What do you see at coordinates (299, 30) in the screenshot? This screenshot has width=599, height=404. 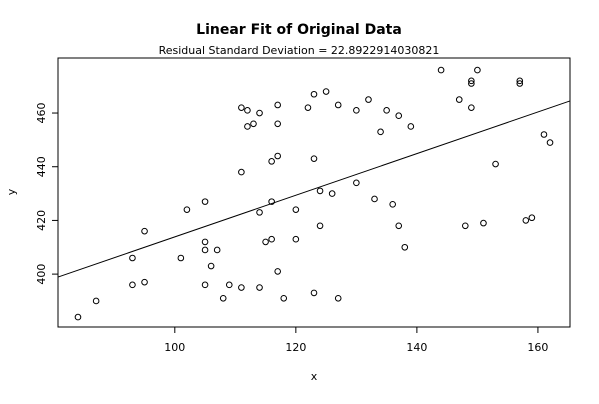 I see `chart-title: Linear Fit of Original Data` at bounding box center [299, 30].